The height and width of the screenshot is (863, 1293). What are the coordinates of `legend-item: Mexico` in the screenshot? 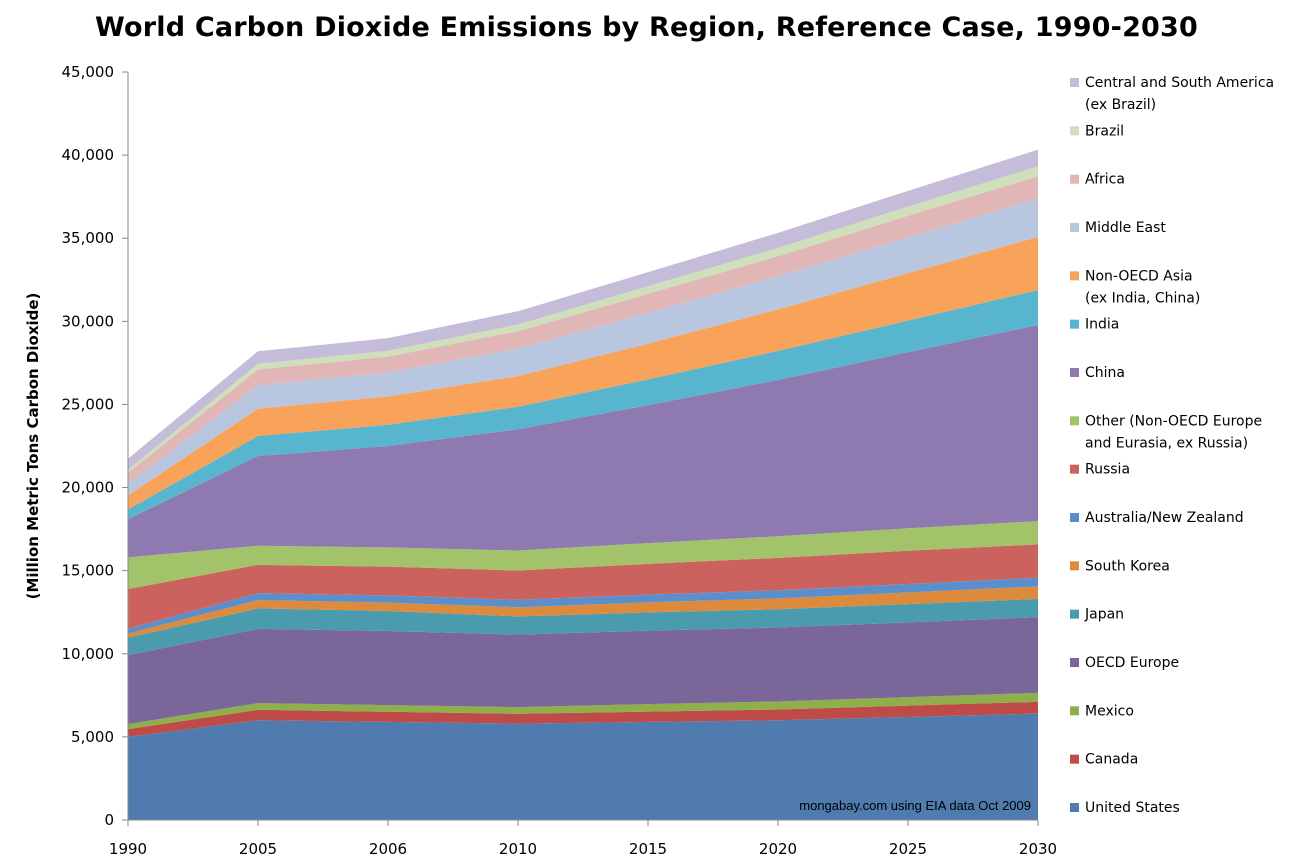 It's located at (1102, 711).